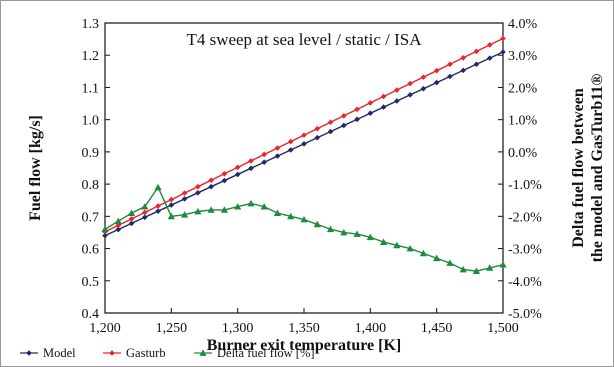 Image resolution: width=614 pixels, height=367 pixels. I want to click on x-tick-label: 1,300, so click(238, 328).